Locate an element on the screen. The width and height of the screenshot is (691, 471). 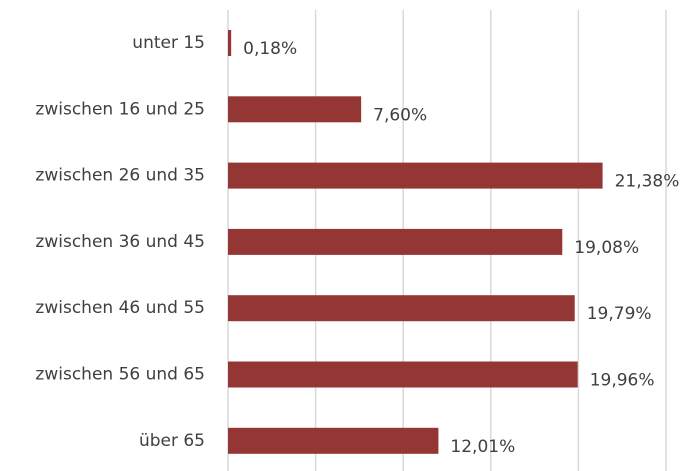
data-label: 19,79% is located at coordinates (619, 314).